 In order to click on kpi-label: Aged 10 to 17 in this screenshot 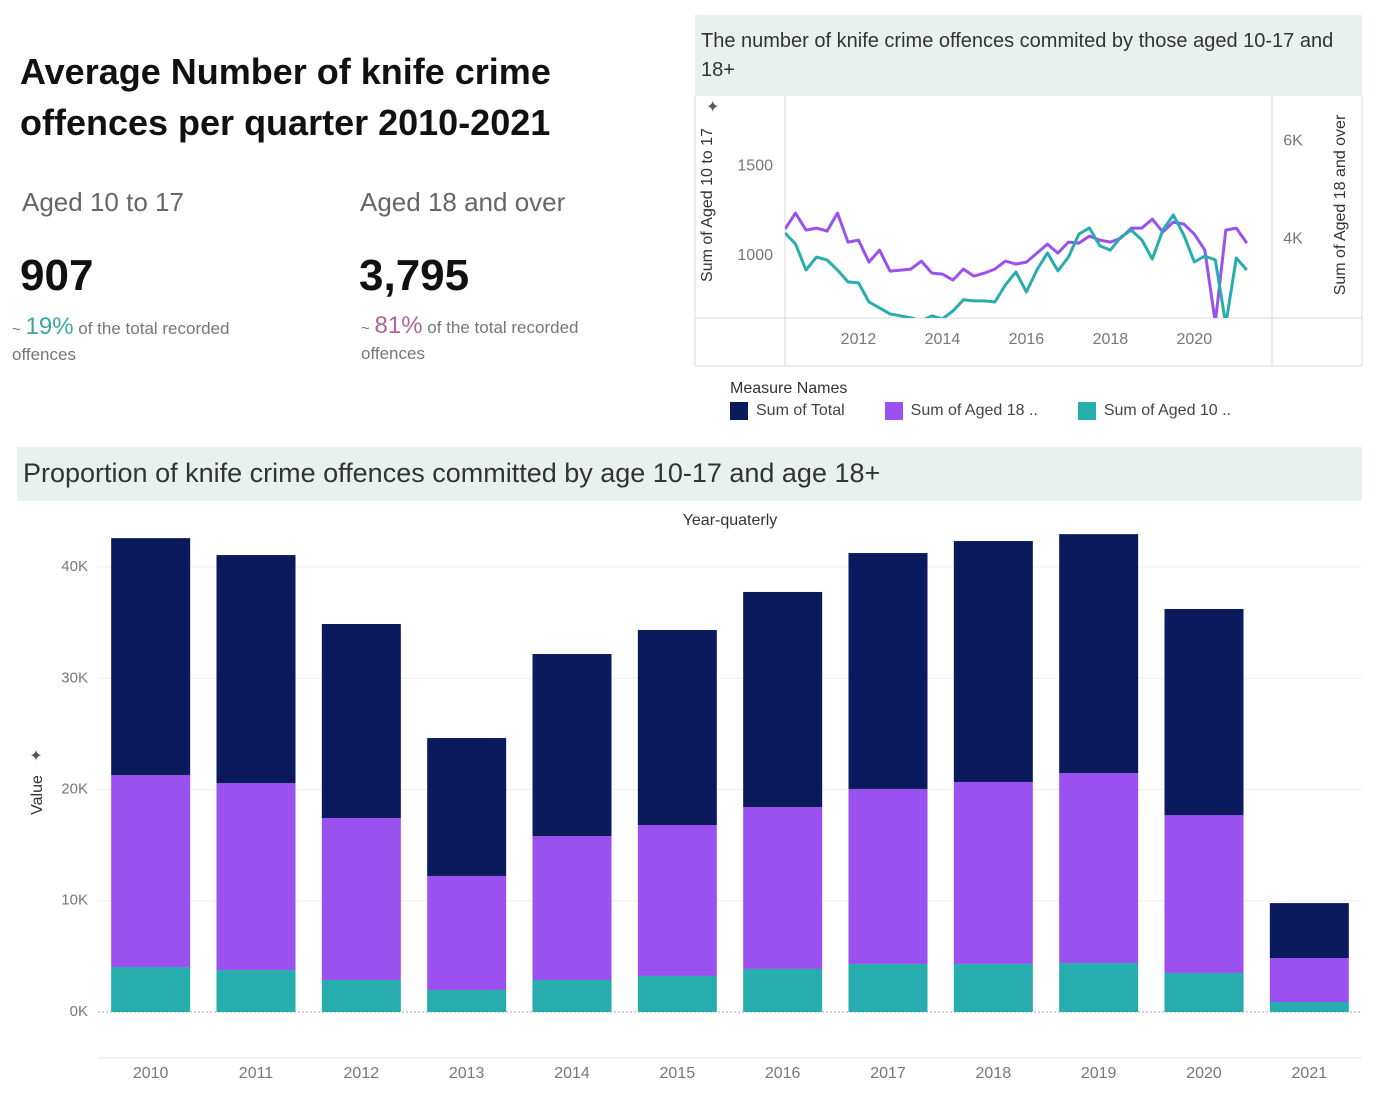, I will do `click(103, 202)`.